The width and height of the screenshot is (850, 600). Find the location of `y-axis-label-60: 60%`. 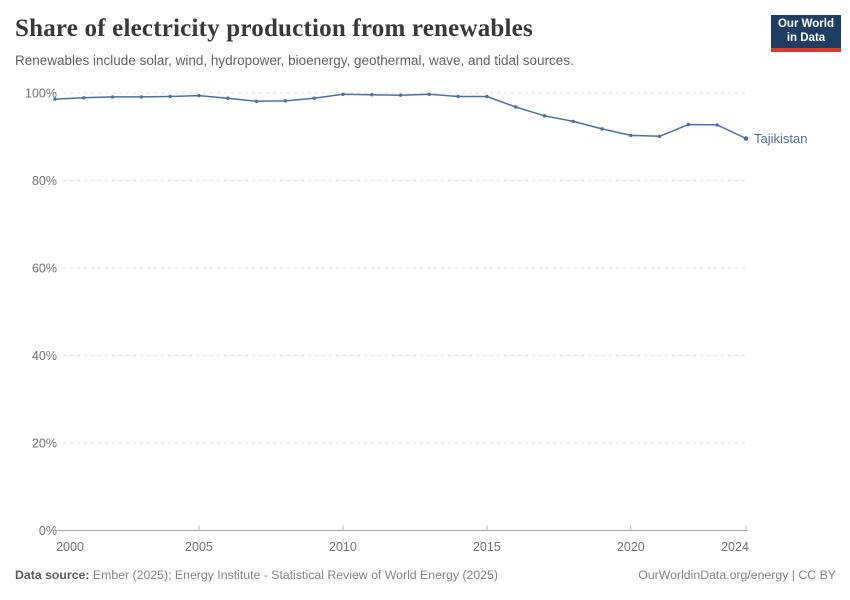

y-axis-label-60: 60% is located at coordinates (44, 269).